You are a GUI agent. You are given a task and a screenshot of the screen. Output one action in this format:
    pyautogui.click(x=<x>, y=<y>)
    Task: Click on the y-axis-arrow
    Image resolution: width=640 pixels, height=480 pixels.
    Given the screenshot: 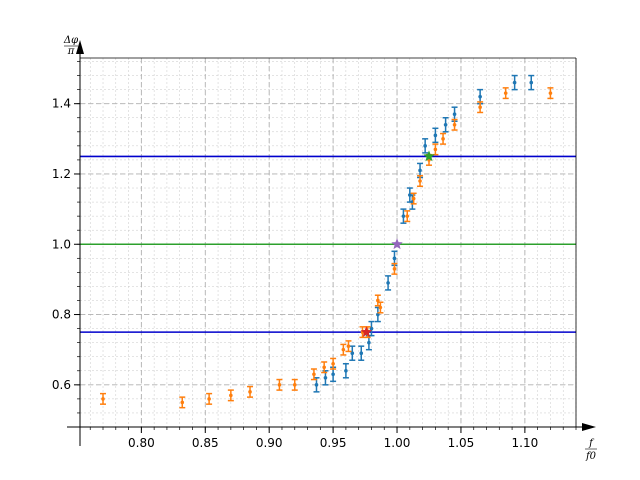 What is the action you would take?
    pyautogui.click(x=80, y=47)
    